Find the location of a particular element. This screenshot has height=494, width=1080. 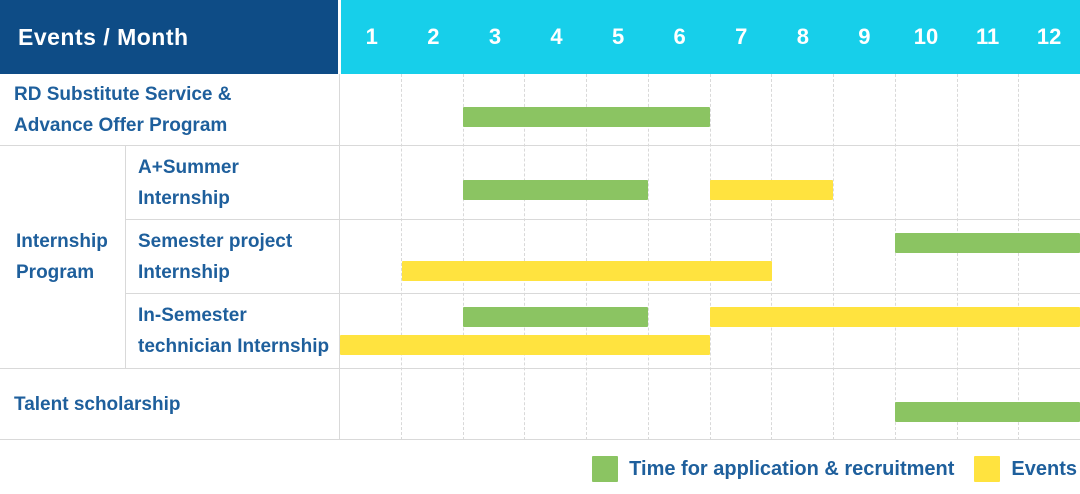

month-label: 2 is located at coordinates (433, 36).